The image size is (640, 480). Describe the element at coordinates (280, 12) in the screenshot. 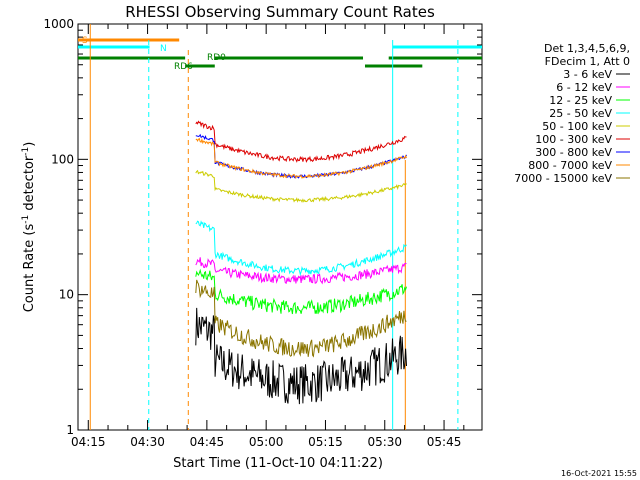

I see `chart-title: RHESSI Observing Summary Count Rates` at that location.